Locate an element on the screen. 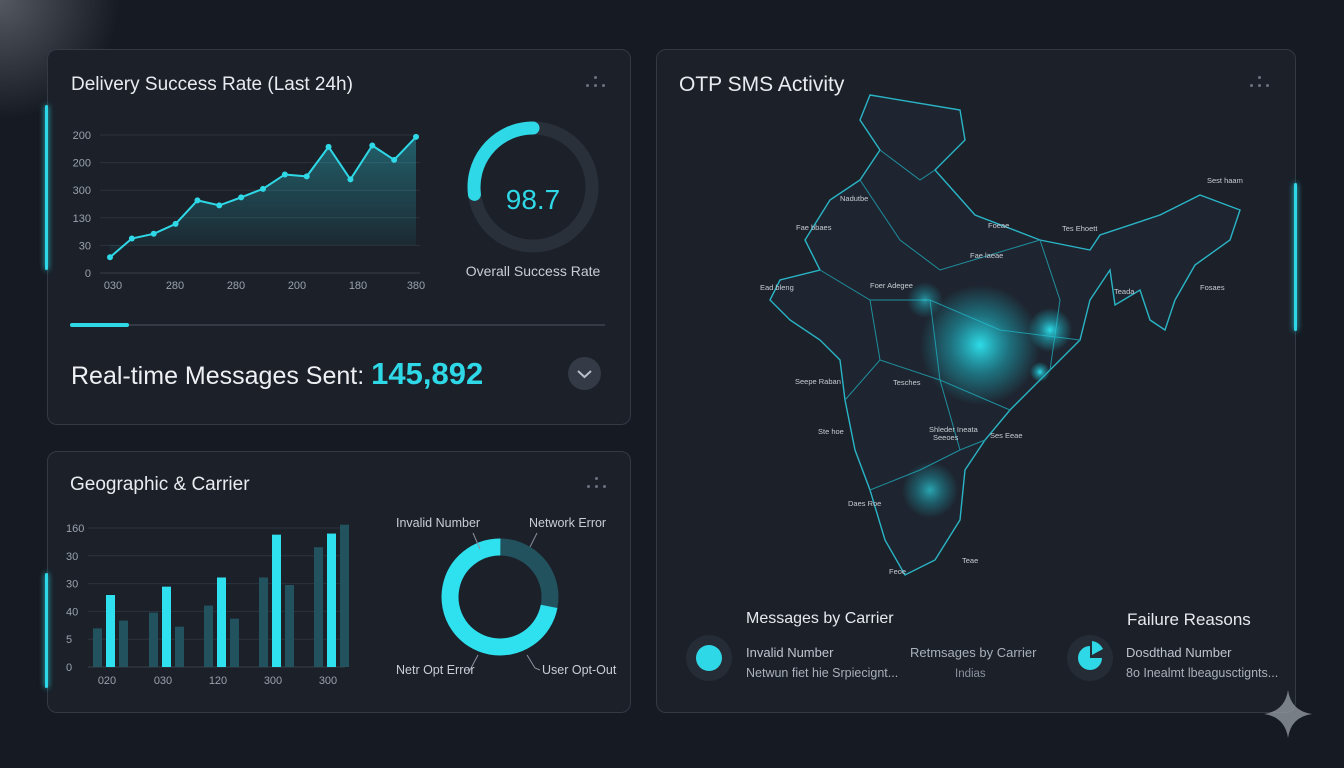 Image resolution: width=1344 pixels, height=768 pixels. donut-slice is located at coordinates (500, 597).